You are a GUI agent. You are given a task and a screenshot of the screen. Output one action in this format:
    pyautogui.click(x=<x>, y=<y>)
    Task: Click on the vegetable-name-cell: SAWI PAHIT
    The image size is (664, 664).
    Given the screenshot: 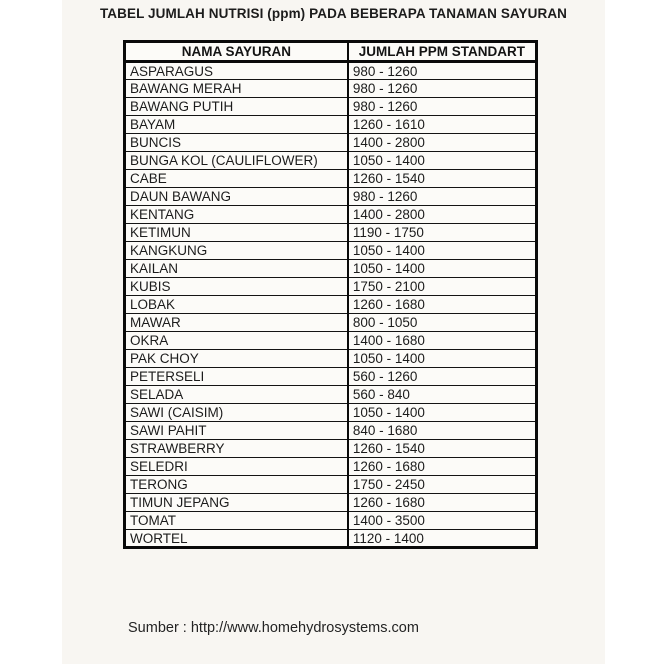 What is the action you would take?
    pyautogui.click(x=236, y=430)
    